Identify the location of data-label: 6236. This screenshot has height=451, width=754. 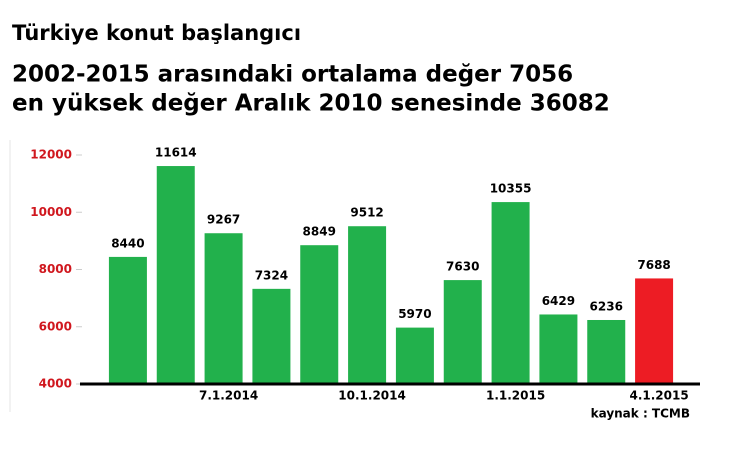
(606, 306).